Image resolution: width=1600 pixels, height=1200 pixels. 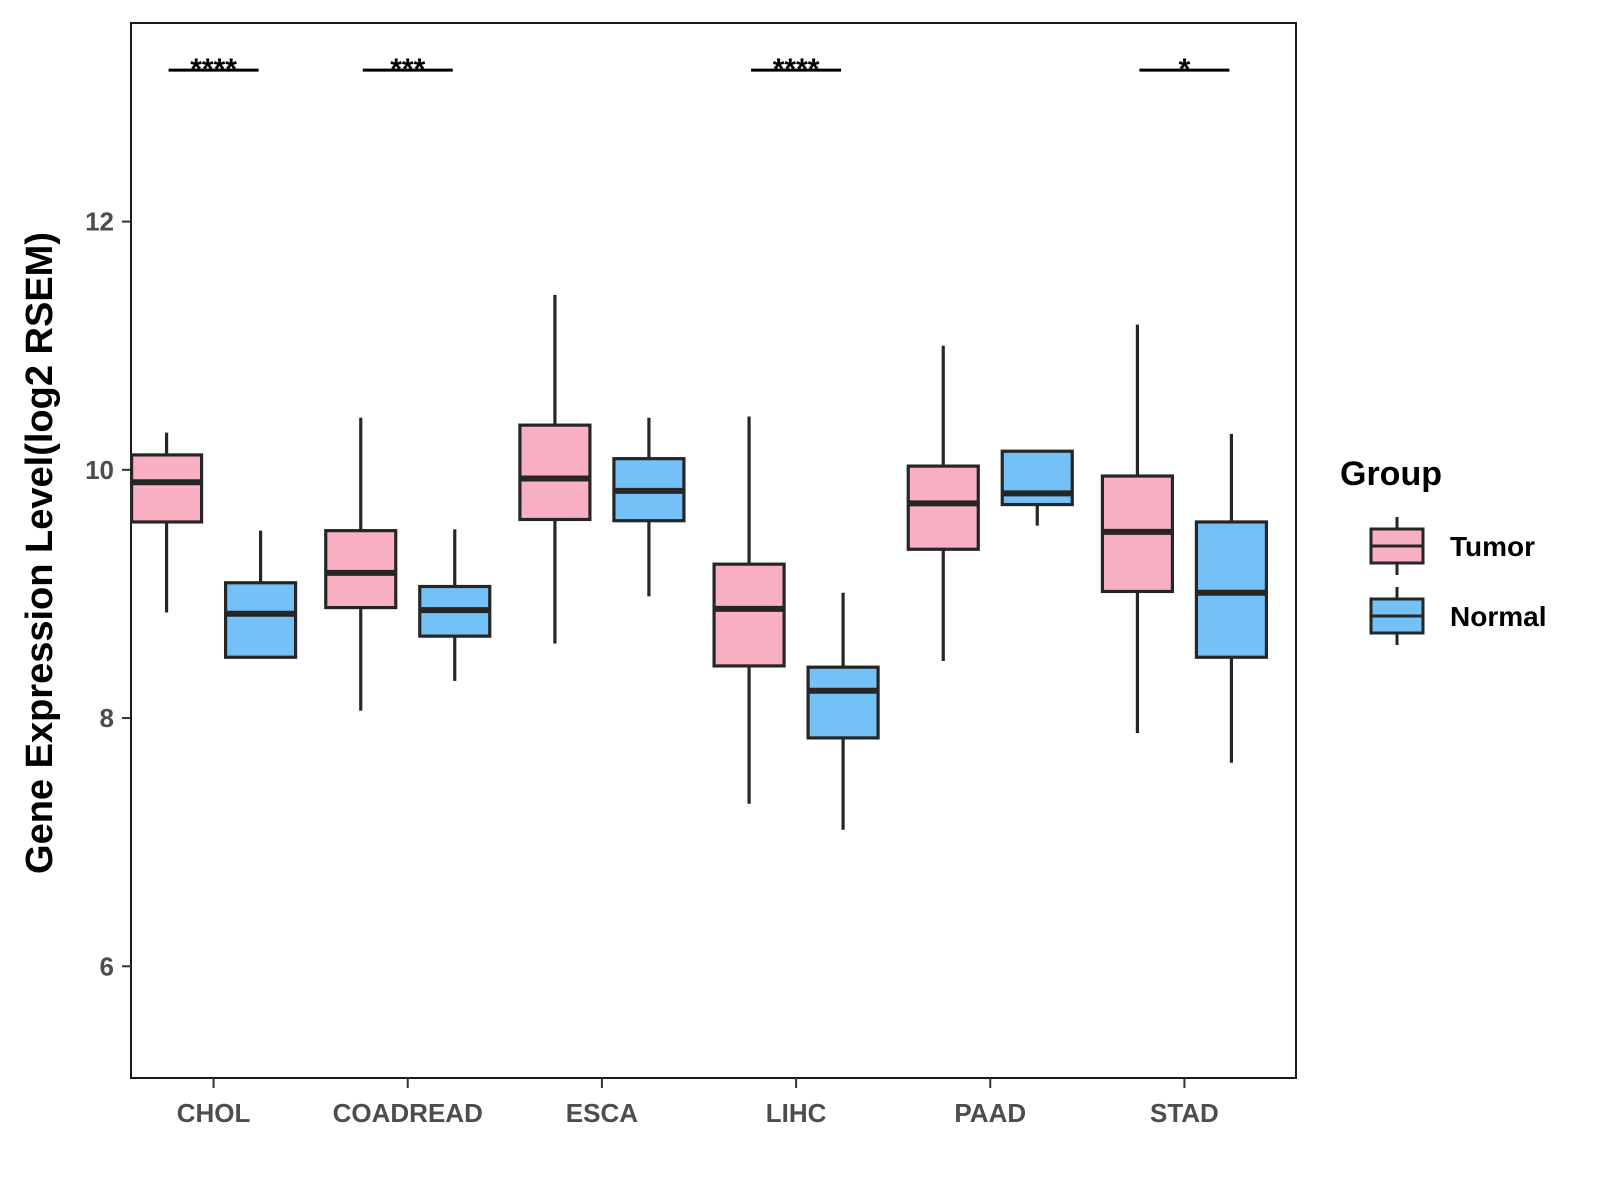 What do you see at coordinates (107, 718) in the screenshot?
I see `y-tick-label: 8` at bounding box center [107, 718].